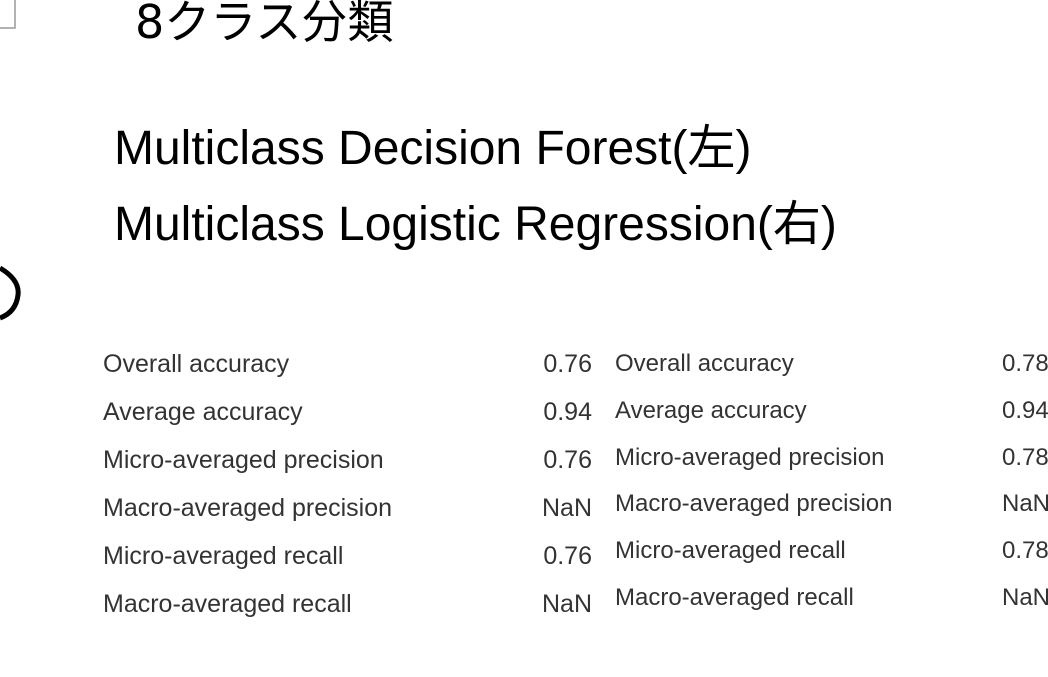 Image resolution: width=1048 pixels, height=677 pixels. Describe the element at coordinates (433, 148) in the screenshot. I see `subtitle-line: Multiclass Decision Forest(左)` at that location.